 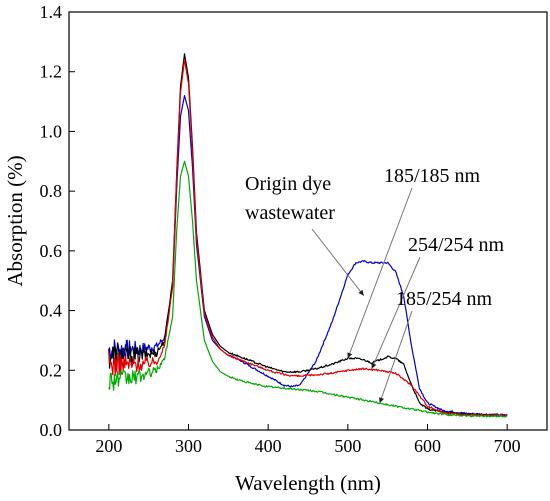 What do you see at coordinates (288, 184) in the screenshot?
I see `annotation-label: Origin dye` at bounding box center [288, 184].